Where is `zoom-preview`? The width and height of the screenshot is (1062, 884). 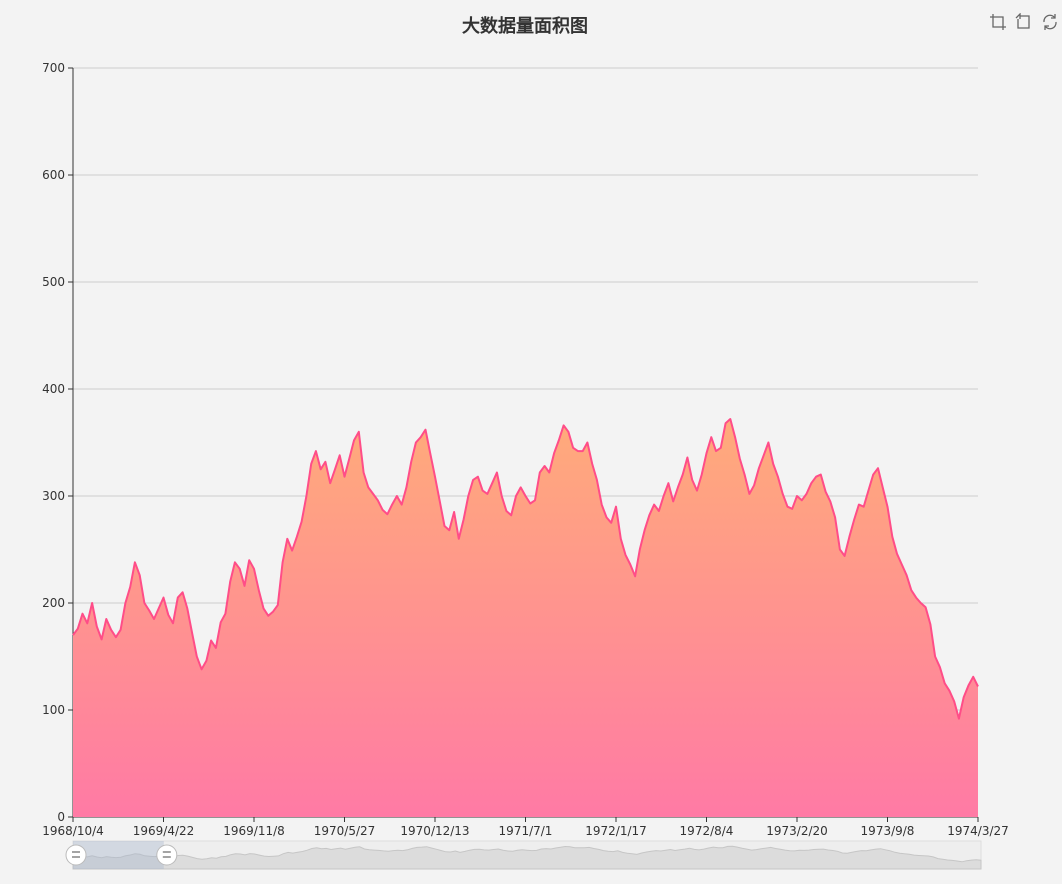 zoom-preview is located at coordinates (527, 857).